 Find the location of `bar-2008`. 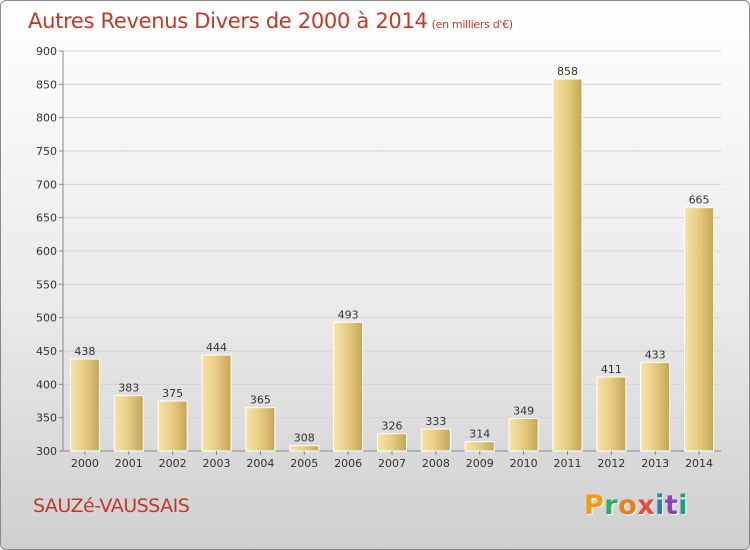

bar-2008 is located at coordinates (435, 440).